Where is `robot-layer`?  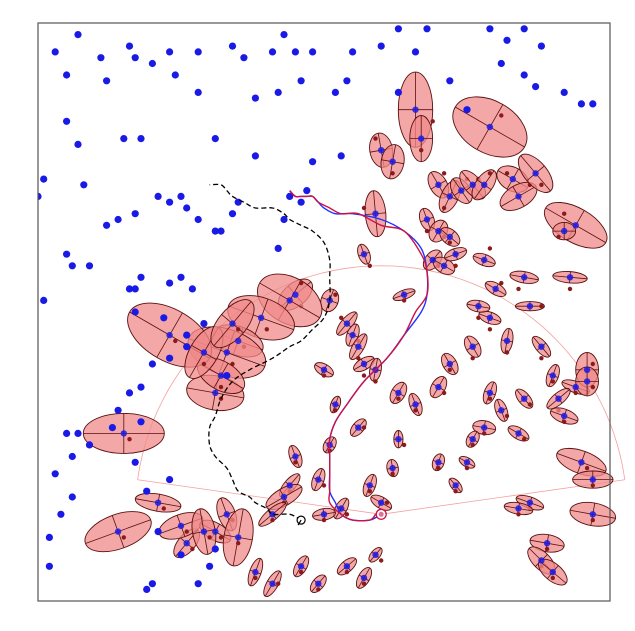
robot-layer is located at coordinates (341, 517).